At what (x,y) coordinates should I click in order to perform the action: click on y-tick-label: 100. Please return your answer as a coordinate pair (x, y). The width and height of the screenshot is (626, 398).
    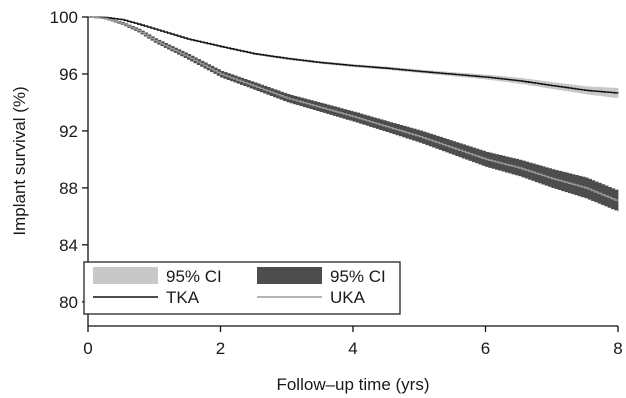
    Looking at the image, I should click on (64, 17).